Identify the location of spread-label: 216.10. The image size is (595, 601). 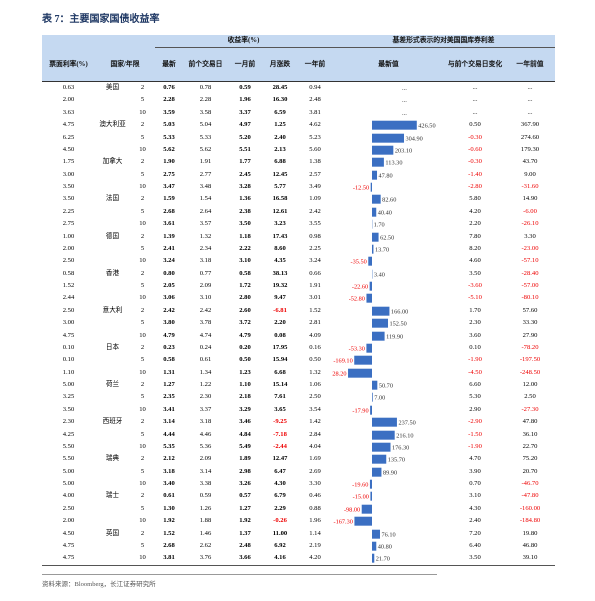
(404, 435).